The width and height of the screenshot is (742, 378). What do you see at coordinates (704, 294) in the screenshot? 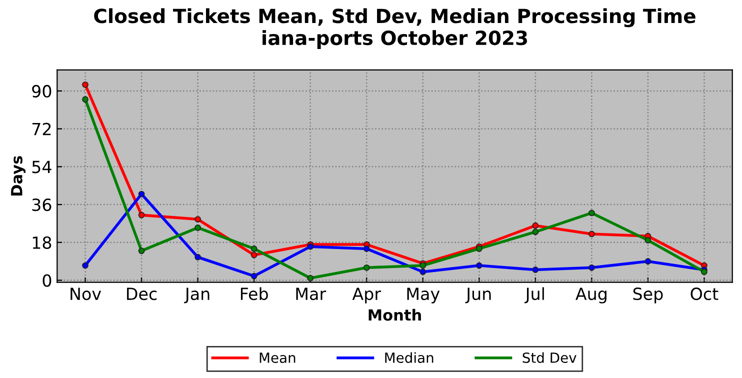
I see `x-tick-label: Oct` at bounding box center [704, 294].